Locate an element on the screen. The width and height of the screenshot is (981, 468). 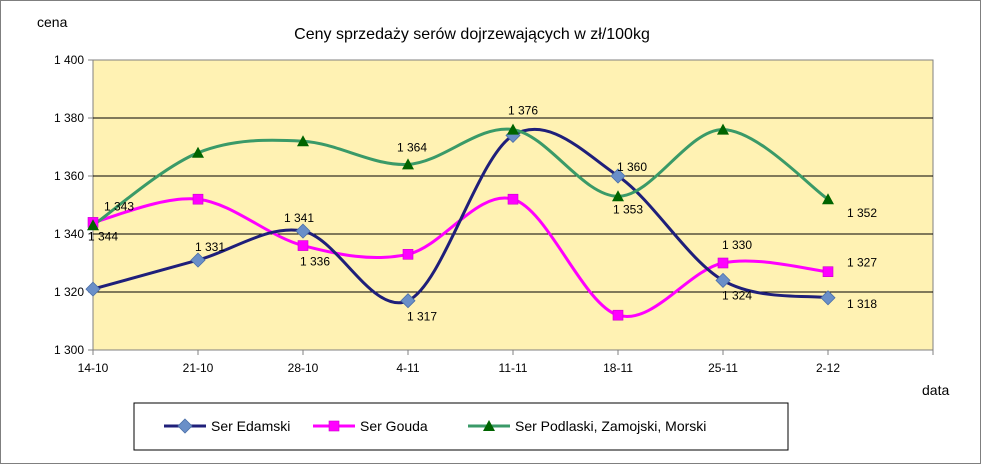
x-tick-label: 18-11 is located at coordinates (618, 368).